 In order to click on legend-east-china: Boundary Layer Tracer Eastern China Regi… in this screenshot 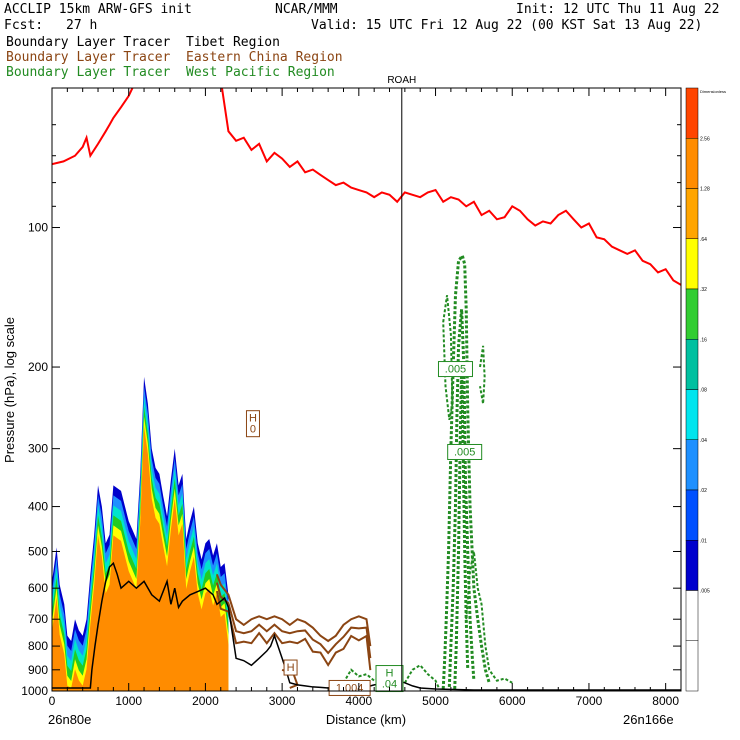, I will do `click(174, 57)`.